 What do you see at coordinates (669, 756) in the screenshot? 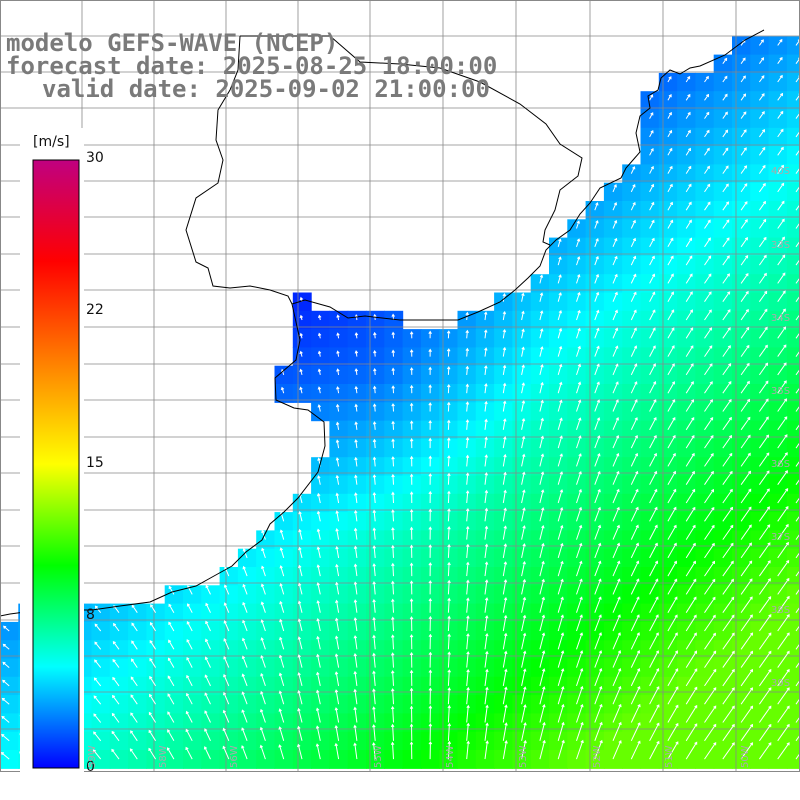
I see `lon-label: 51W` at bounding box center [669, 756].